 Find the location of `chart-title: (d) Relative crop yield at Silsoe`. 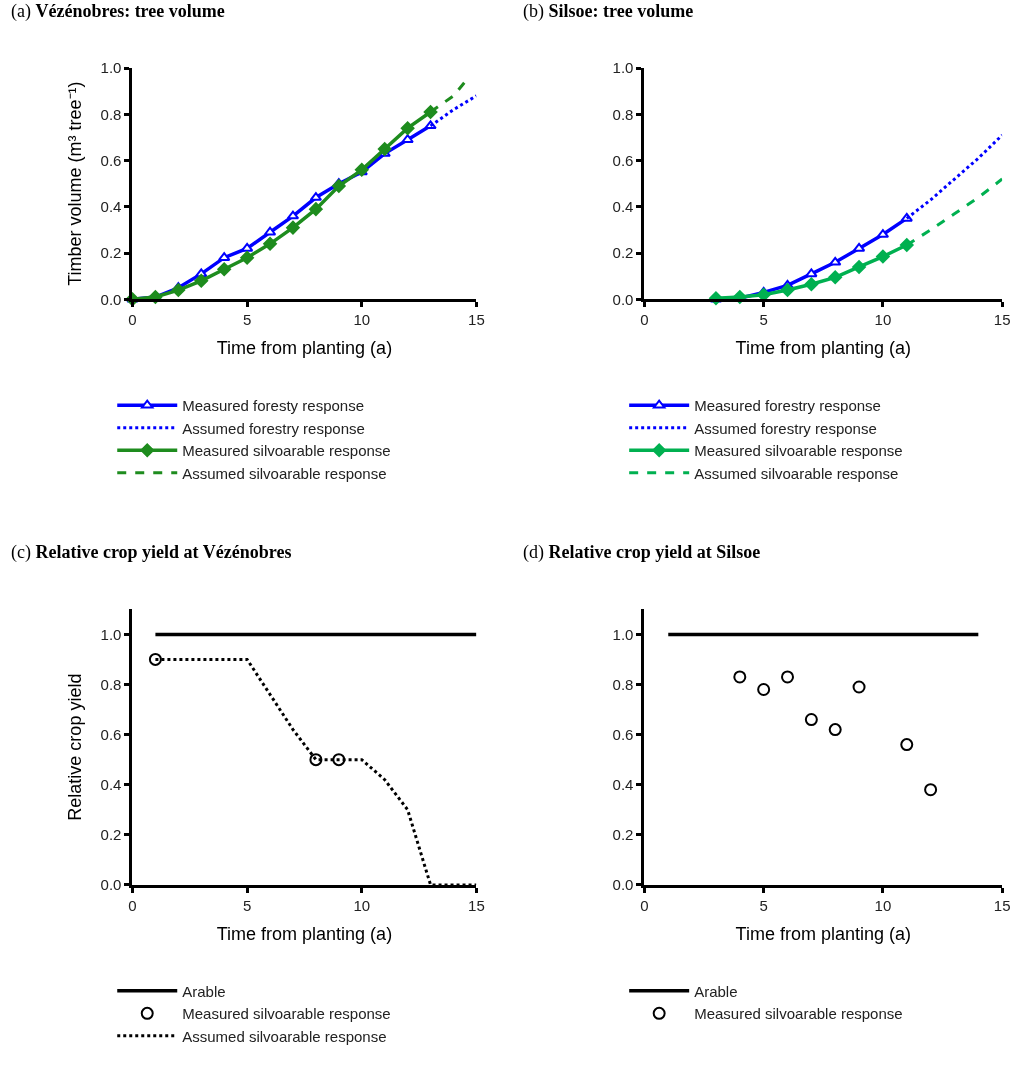

chart-title: (d) Relative crop yield at Silsoe is located at coordinates (642, 552).